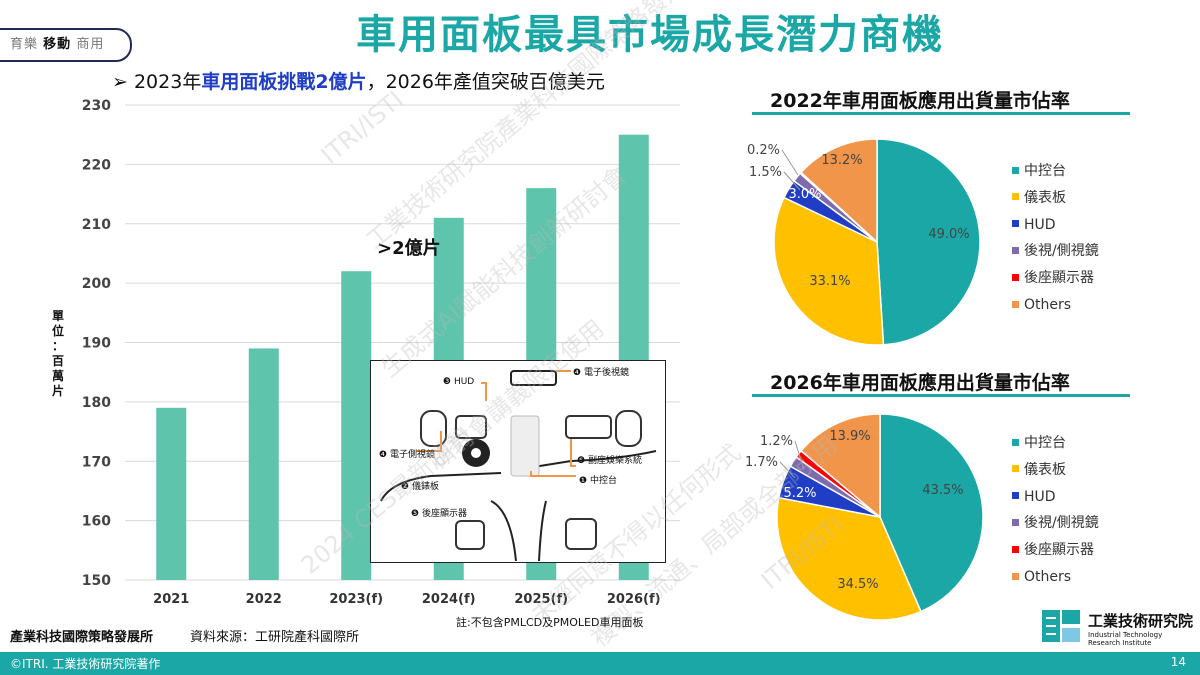 This screenshot has width=1200, height=675. What do you see at coordinates (1040, 496) in the screenshot?
I see `legend-label: HUD` at bounding box center [1040, 496].